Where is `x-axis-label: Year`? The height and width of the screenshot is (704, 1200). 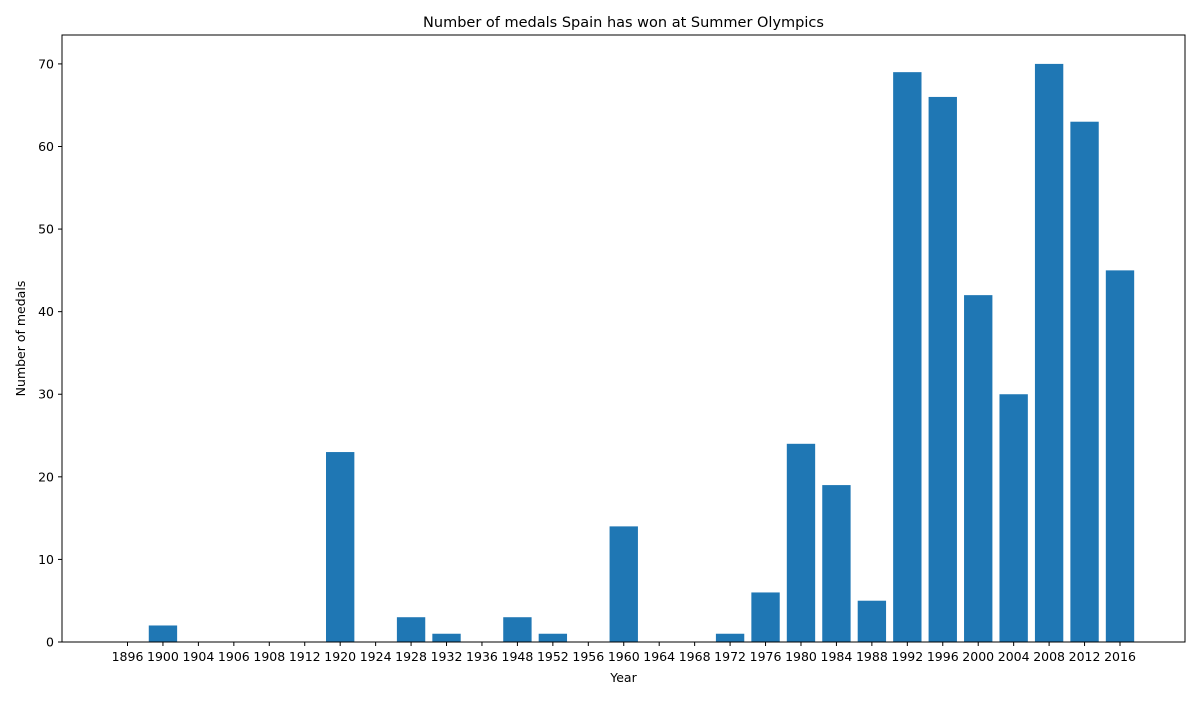 x-axis-label: Year is located at coordinates (623, 677).